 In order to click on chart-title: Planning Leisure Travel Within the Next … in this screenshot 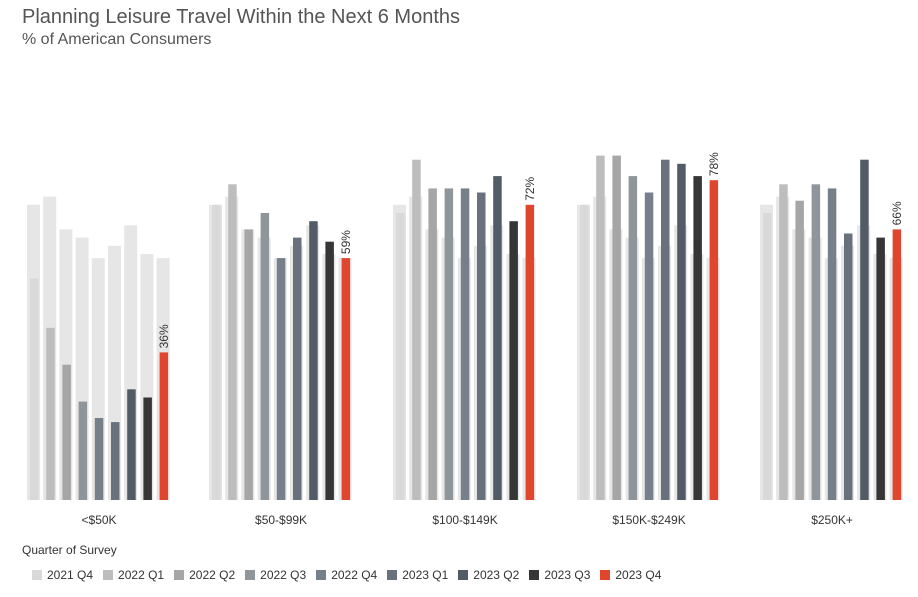, I will do `click(241, 17)`.